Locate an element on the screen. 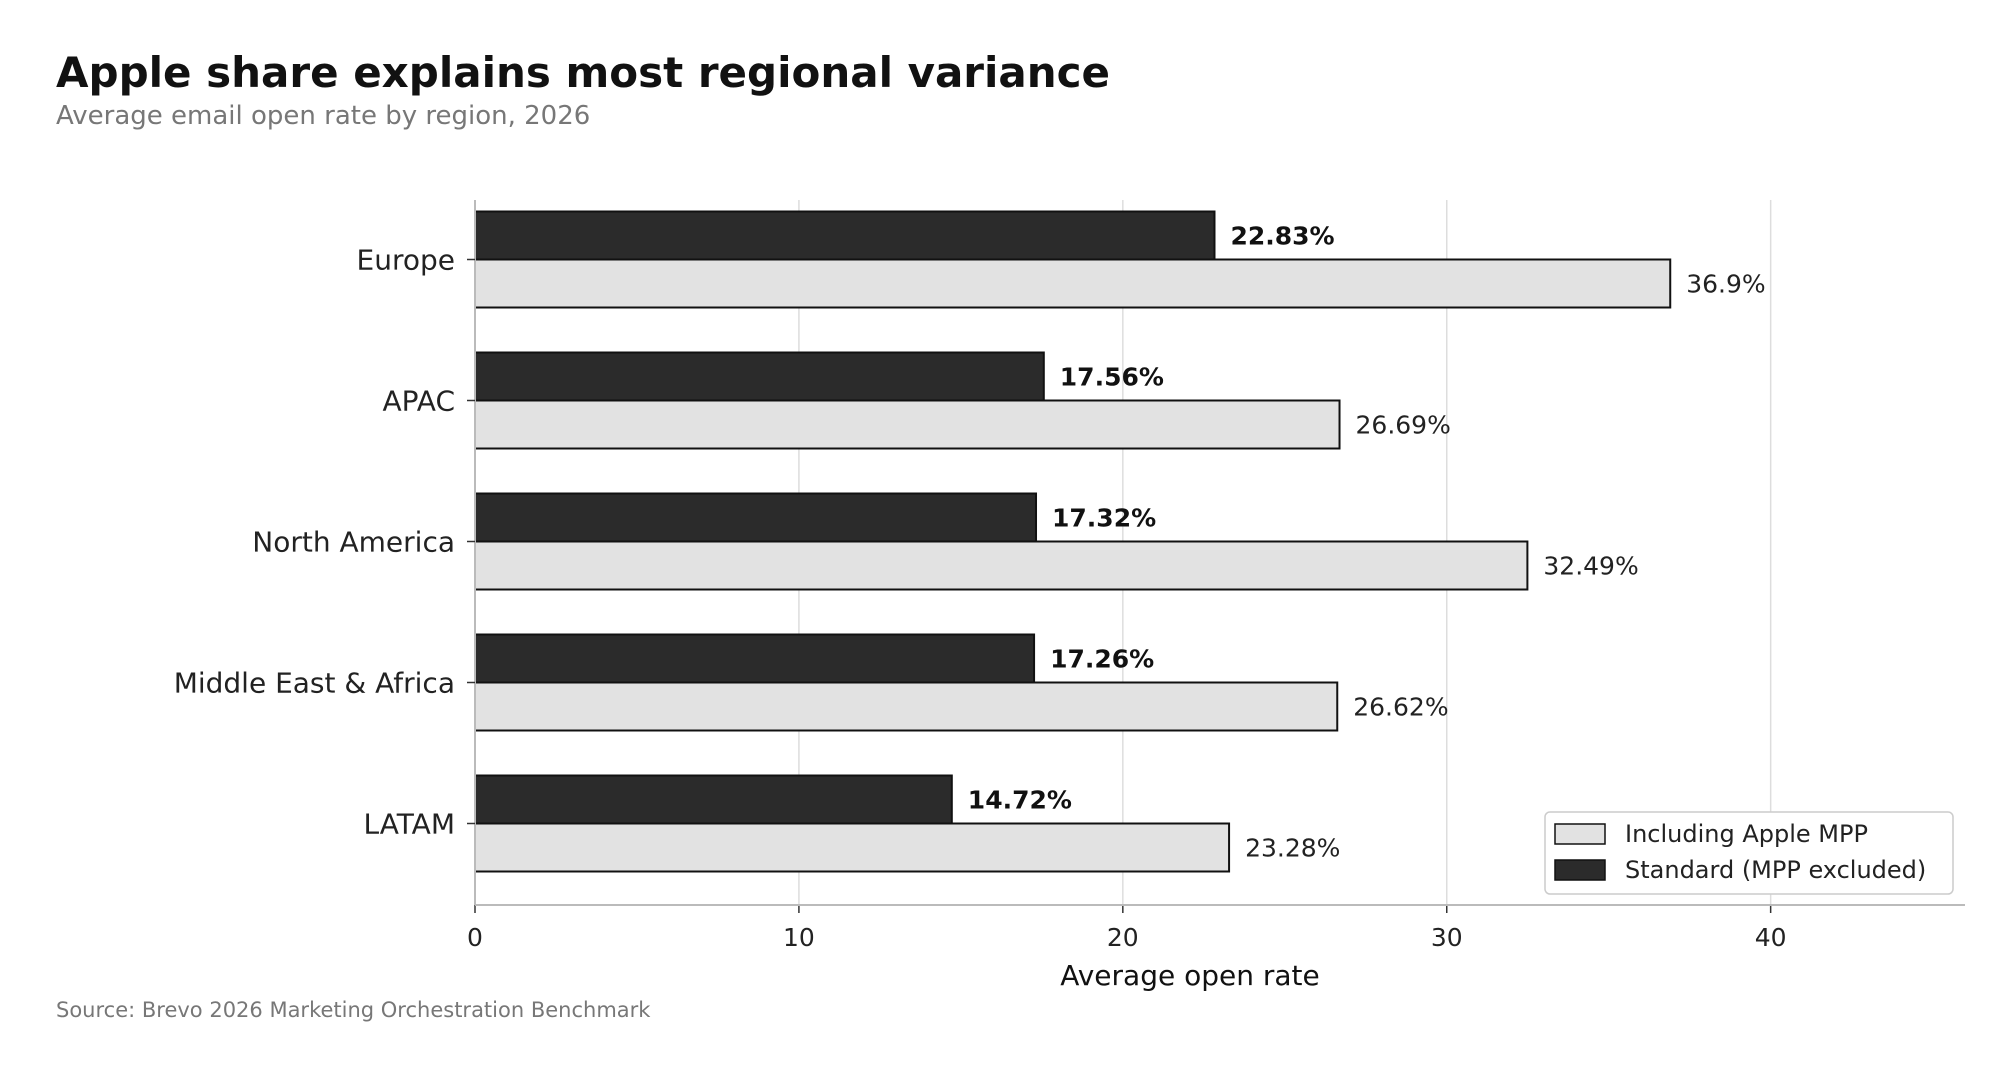 This screenshot has width=2007, height=1073. bar-including-latam is located at coordinates (852, 847).